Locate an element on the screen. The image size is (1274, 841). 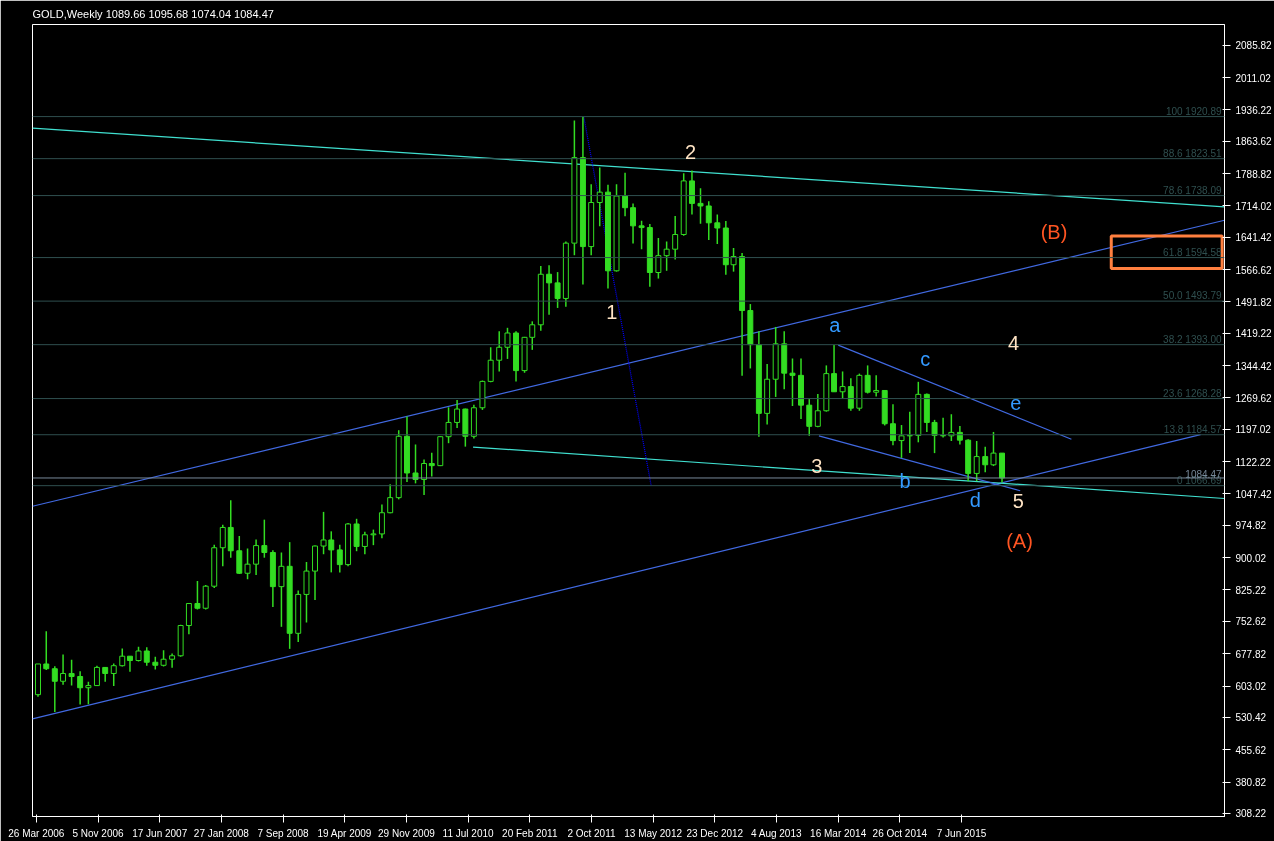
y-tick-label: 1936.22 is located at coordinates (1254, 110).